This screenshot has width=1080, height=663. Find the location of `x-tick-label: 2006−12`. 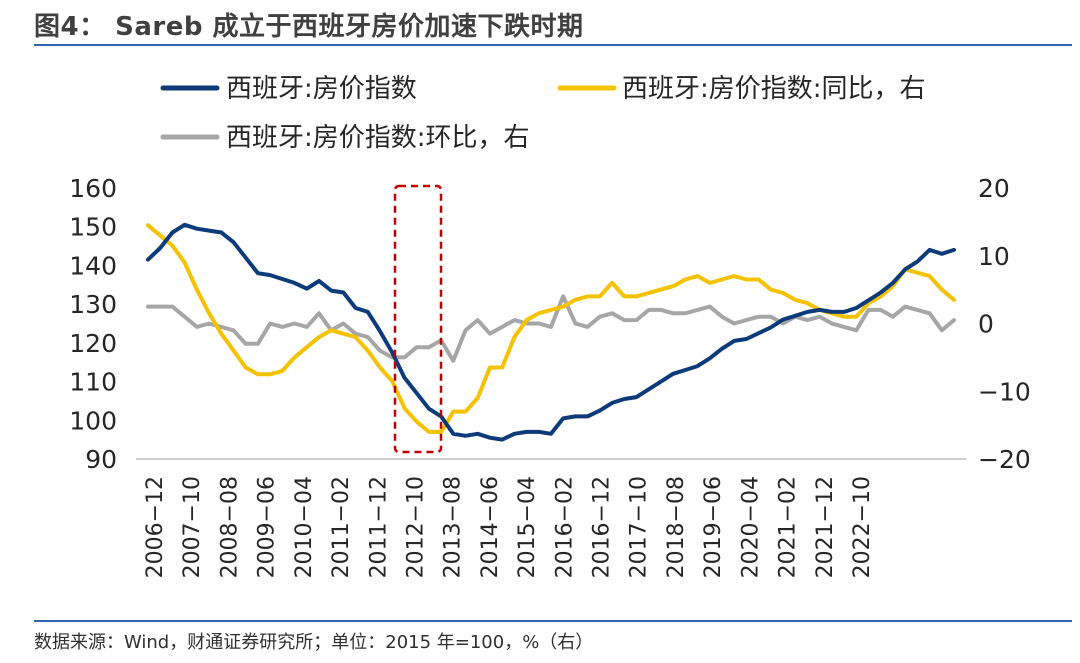

x-tick-label: 2006−12 is located at coordinates (155, 527).